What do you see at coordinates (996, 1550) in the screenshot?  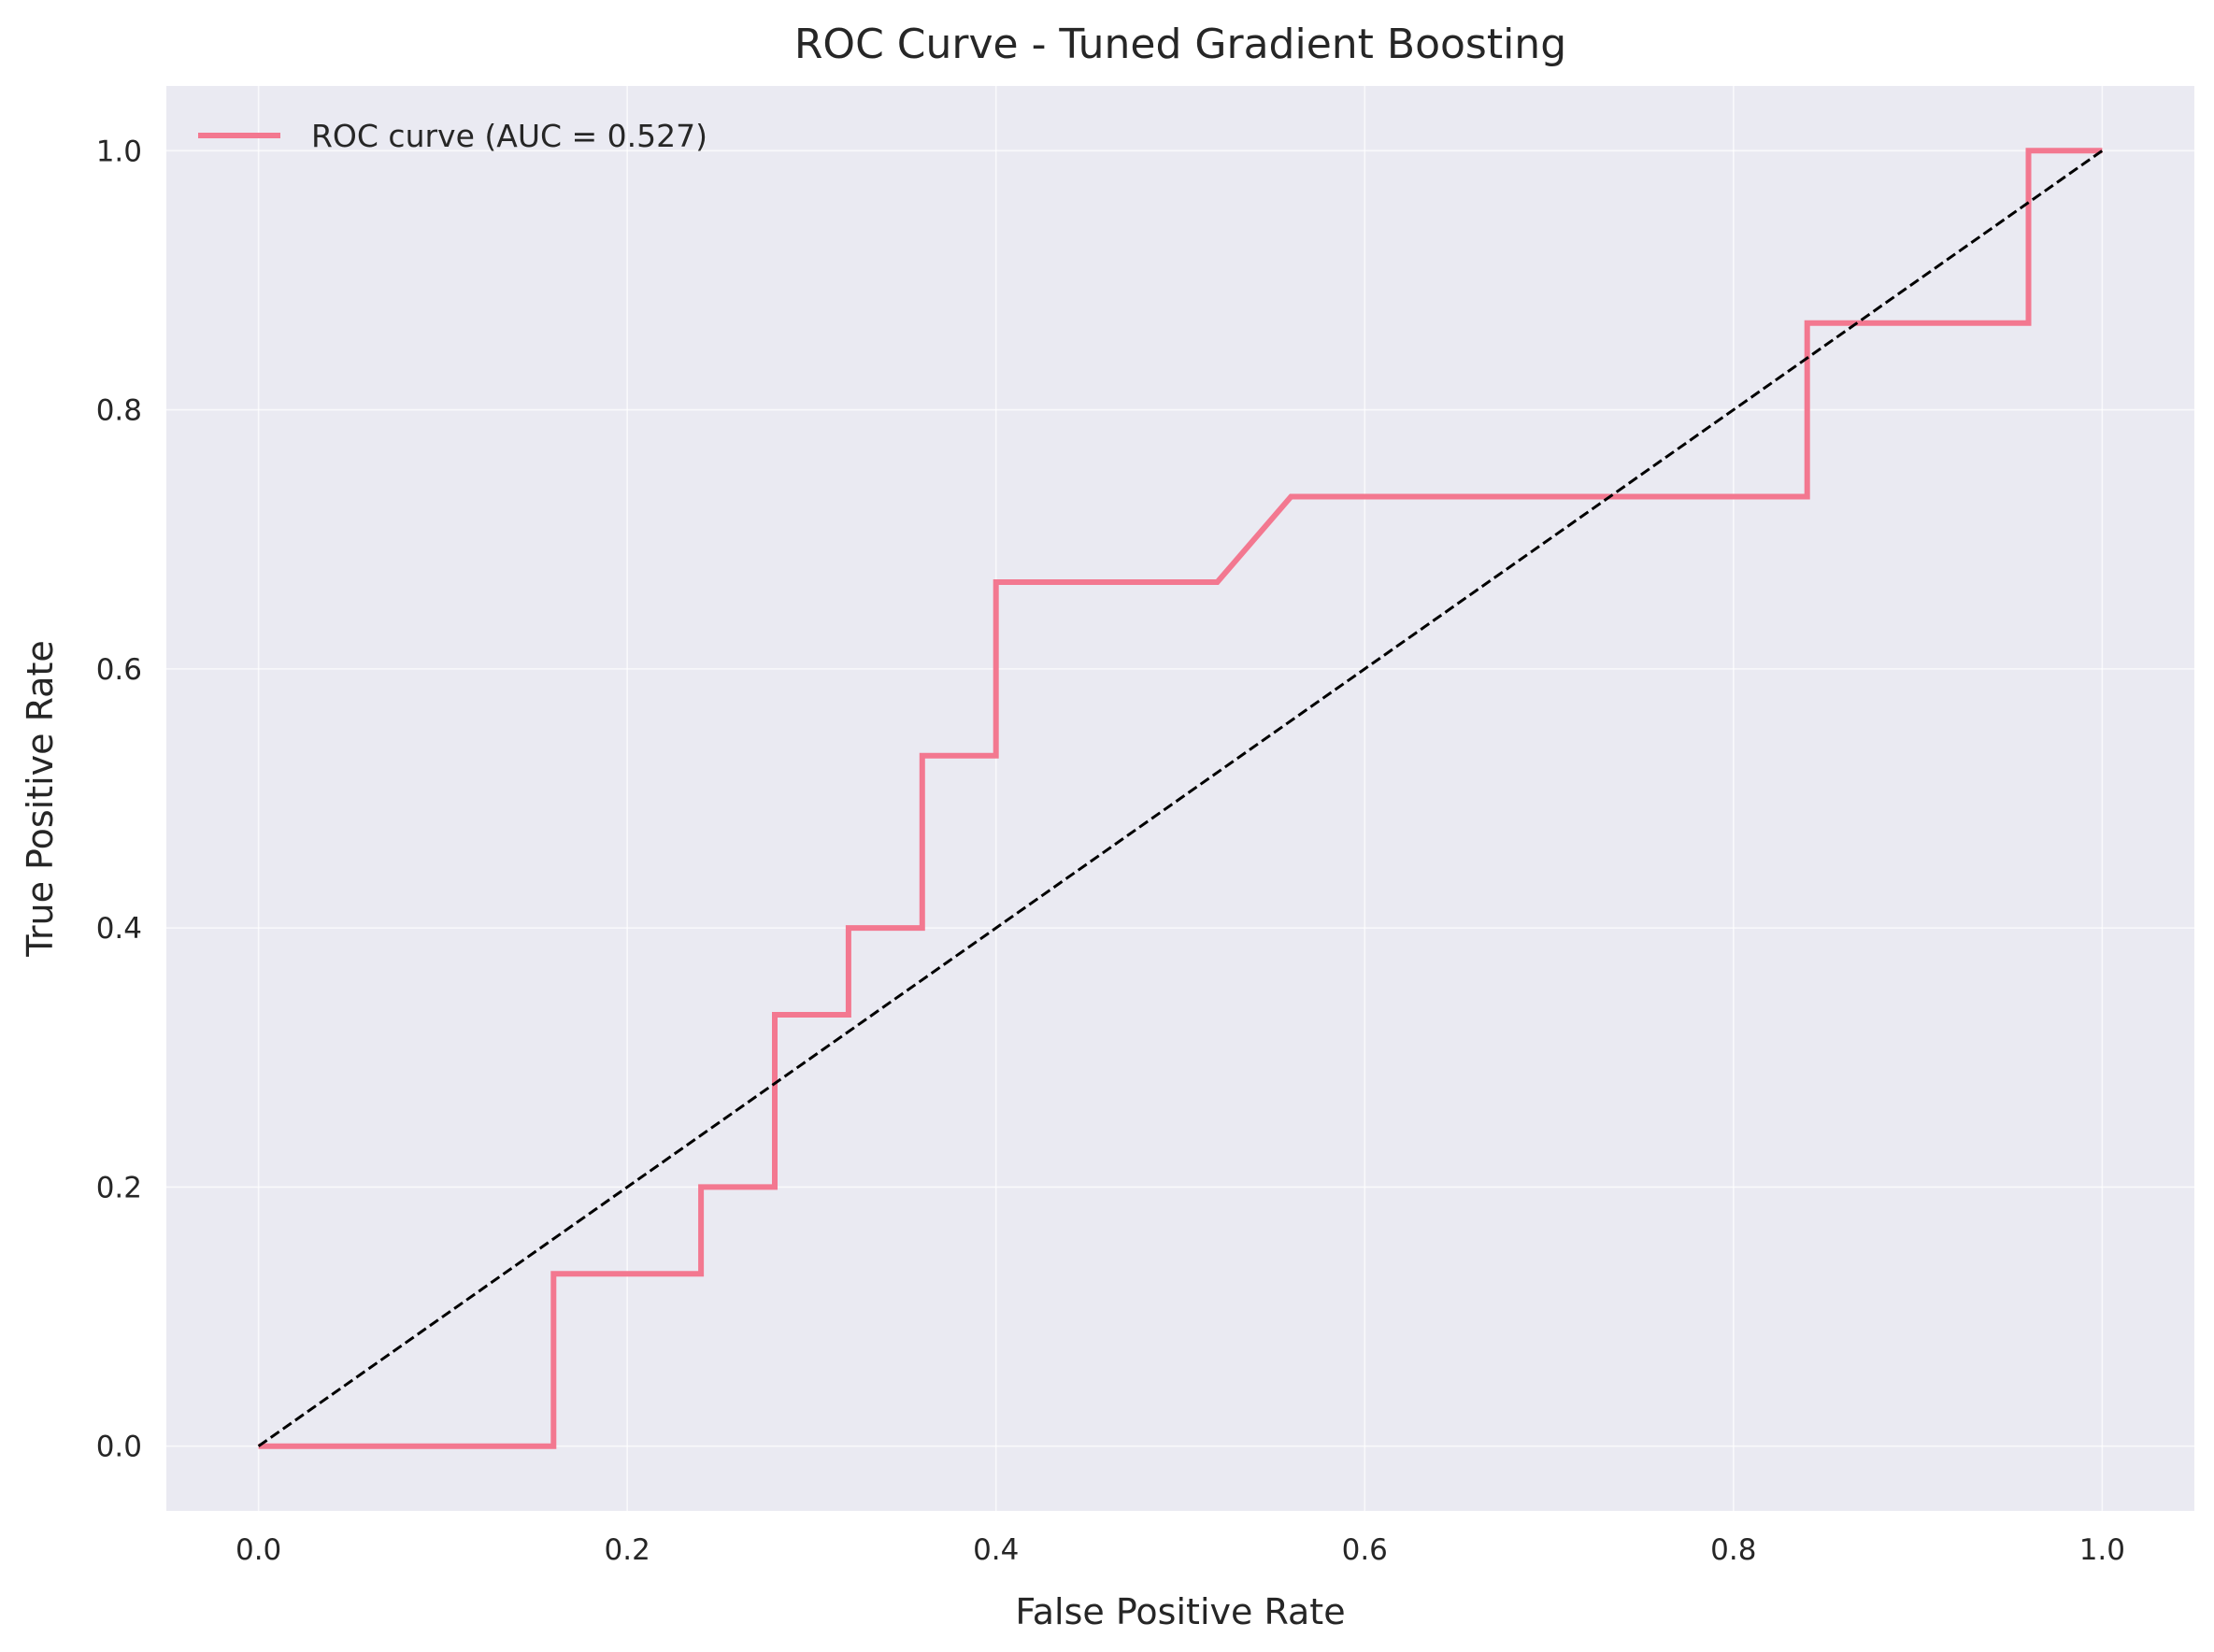 I see `x-tick-label: 0.4` at bounding box center [996, 1550].